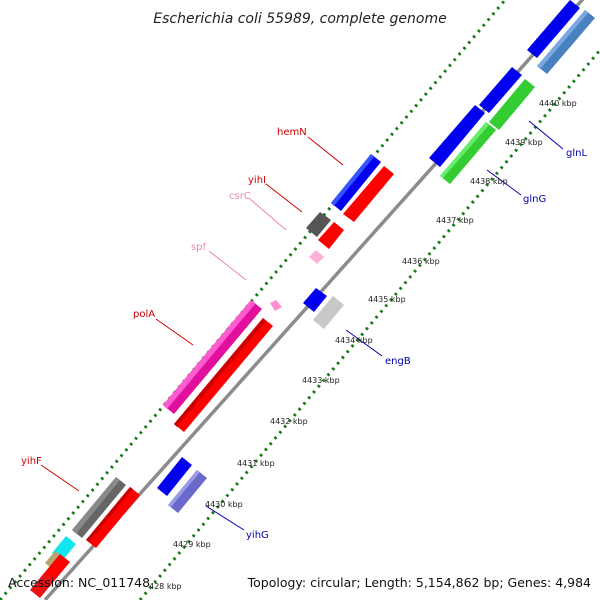 This screenshot has height=600, width=600. What do you see at coordinates (316, 257) in the screenshot?
I see `gene-csrC` at bounding box center [316, 257].